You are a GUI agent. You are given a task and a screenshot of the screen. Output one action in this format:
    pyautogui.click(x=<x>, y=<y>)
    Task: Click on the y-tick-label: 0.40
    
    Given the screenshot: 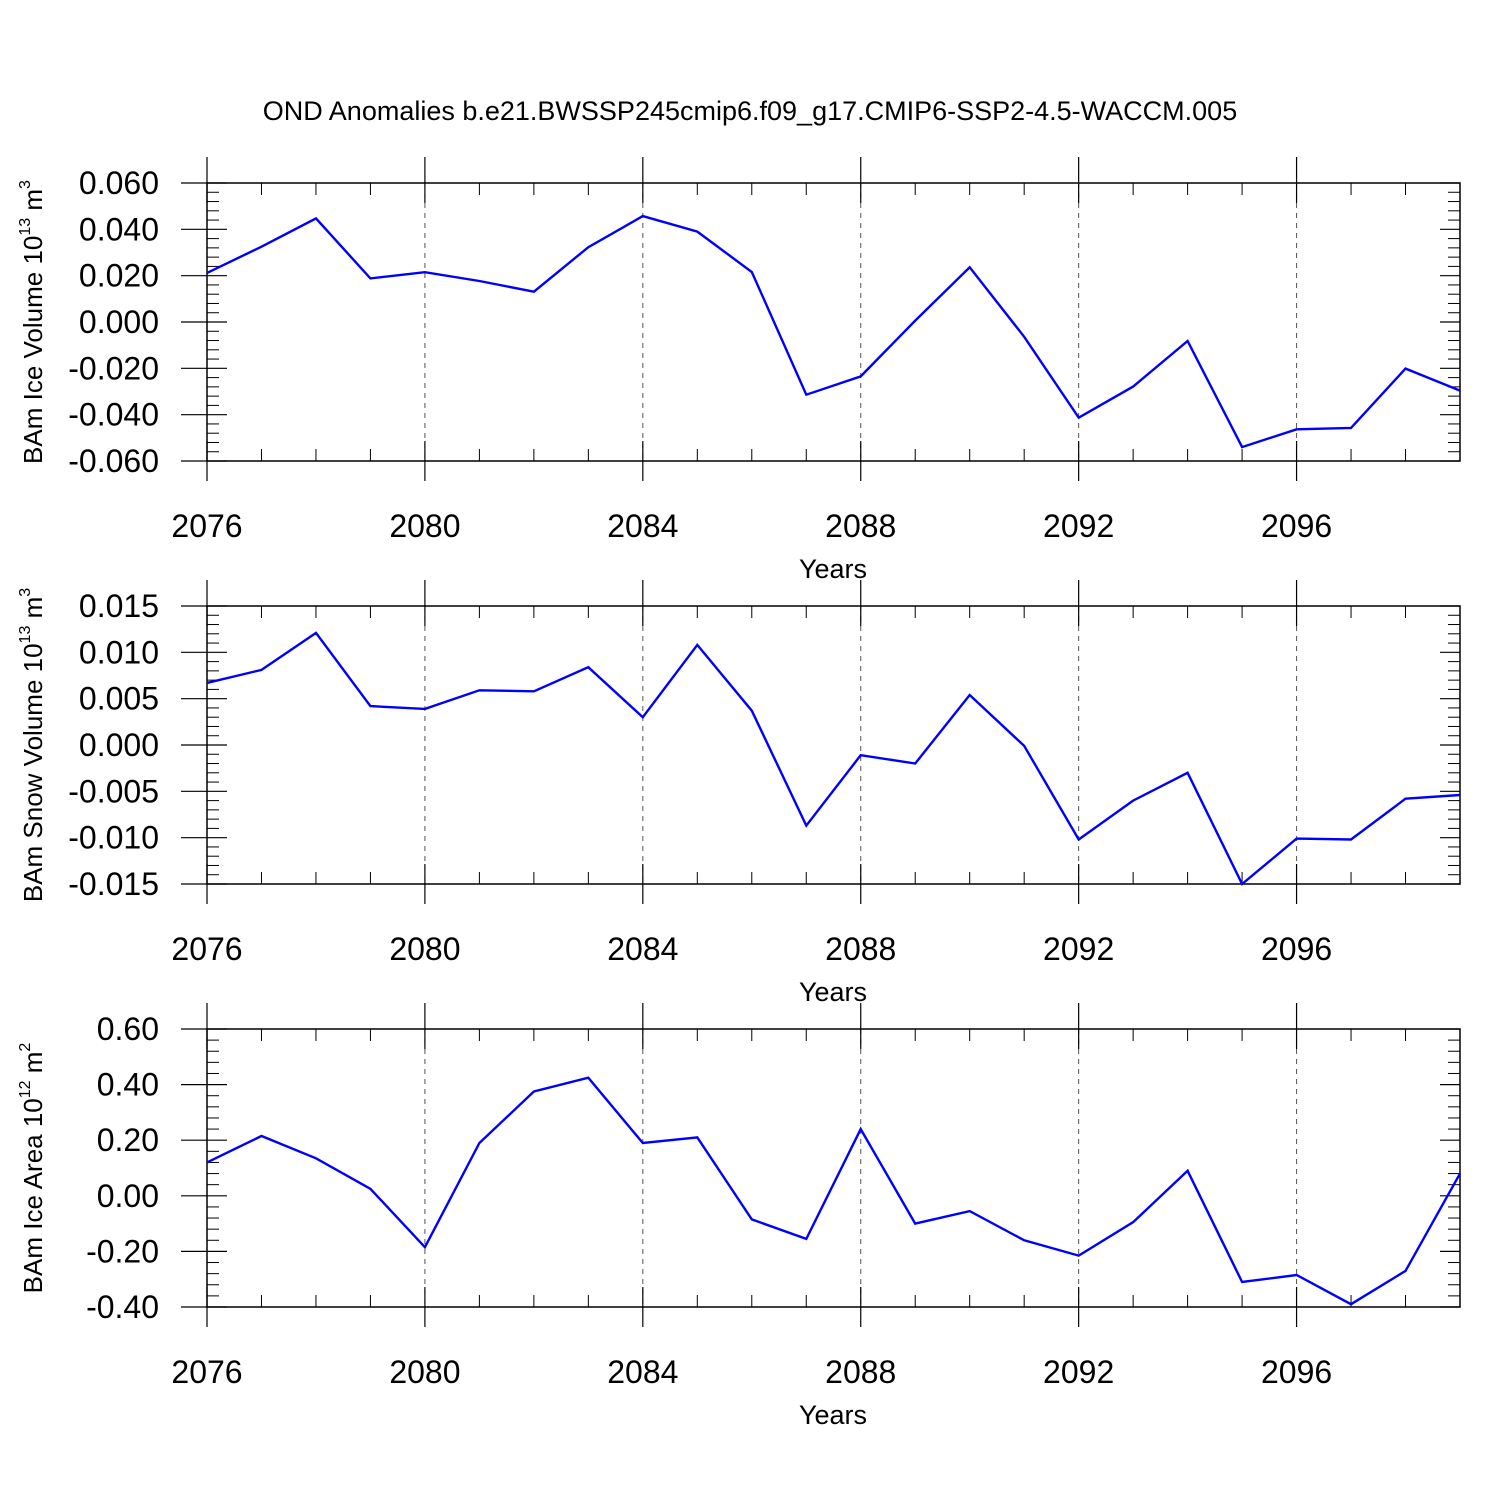 What is the action you would take?
    pyautogui.click(x=128, y=1085)
    